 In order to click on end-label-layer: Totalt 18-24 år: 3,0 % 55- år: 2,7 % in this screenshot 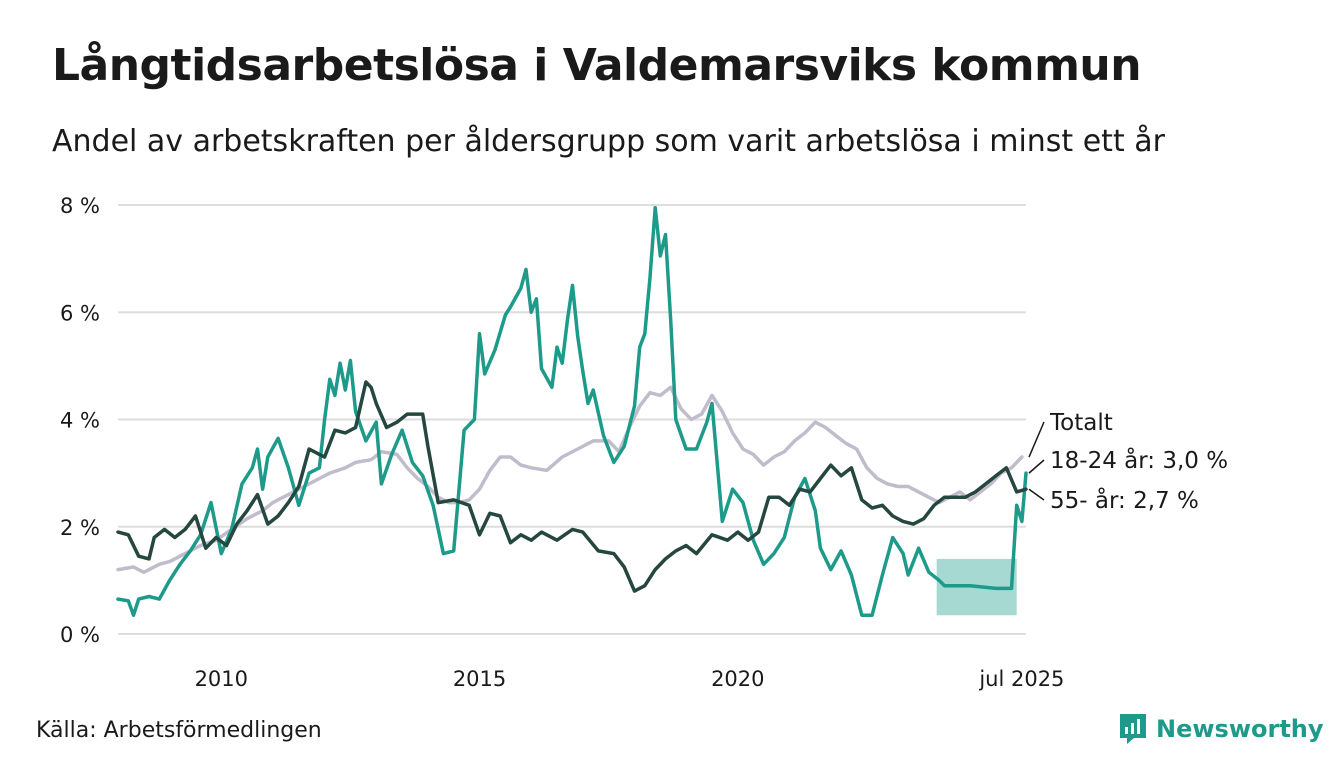, I will do `click(1128, 462)`.